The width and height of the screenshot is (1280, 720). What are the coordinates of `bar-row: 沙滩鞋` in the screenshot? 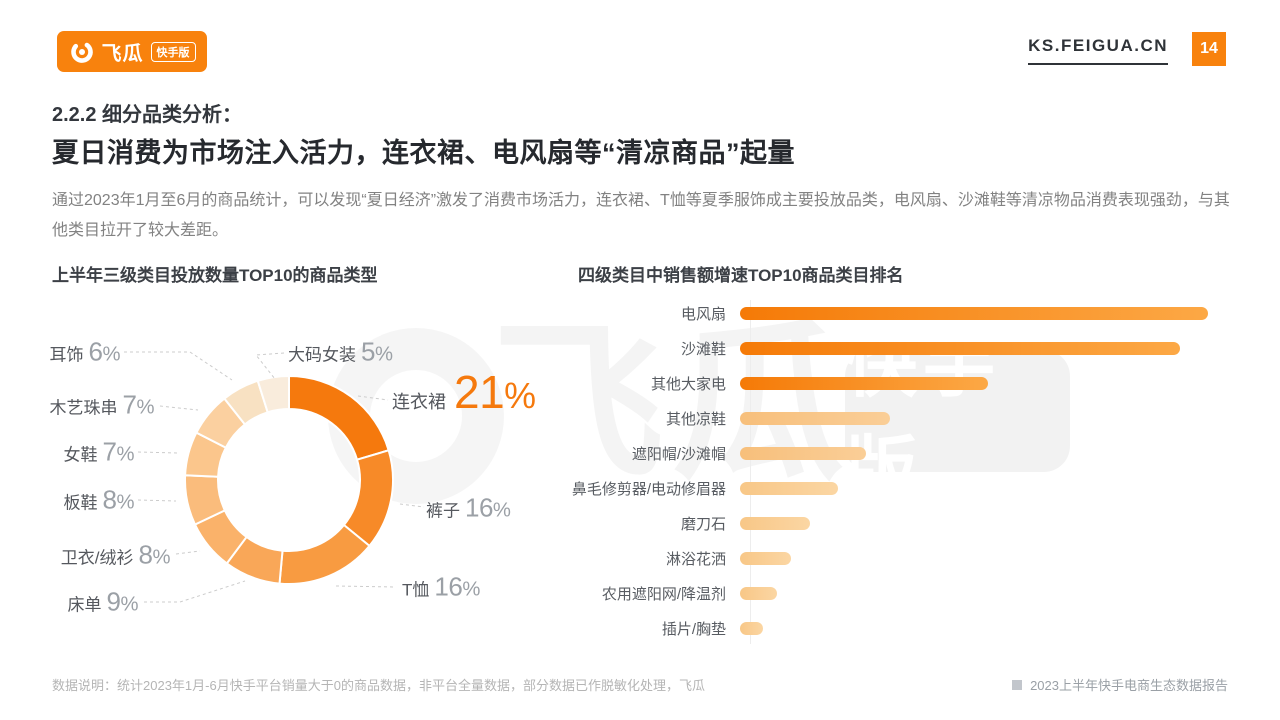 It's located at (904, 348).